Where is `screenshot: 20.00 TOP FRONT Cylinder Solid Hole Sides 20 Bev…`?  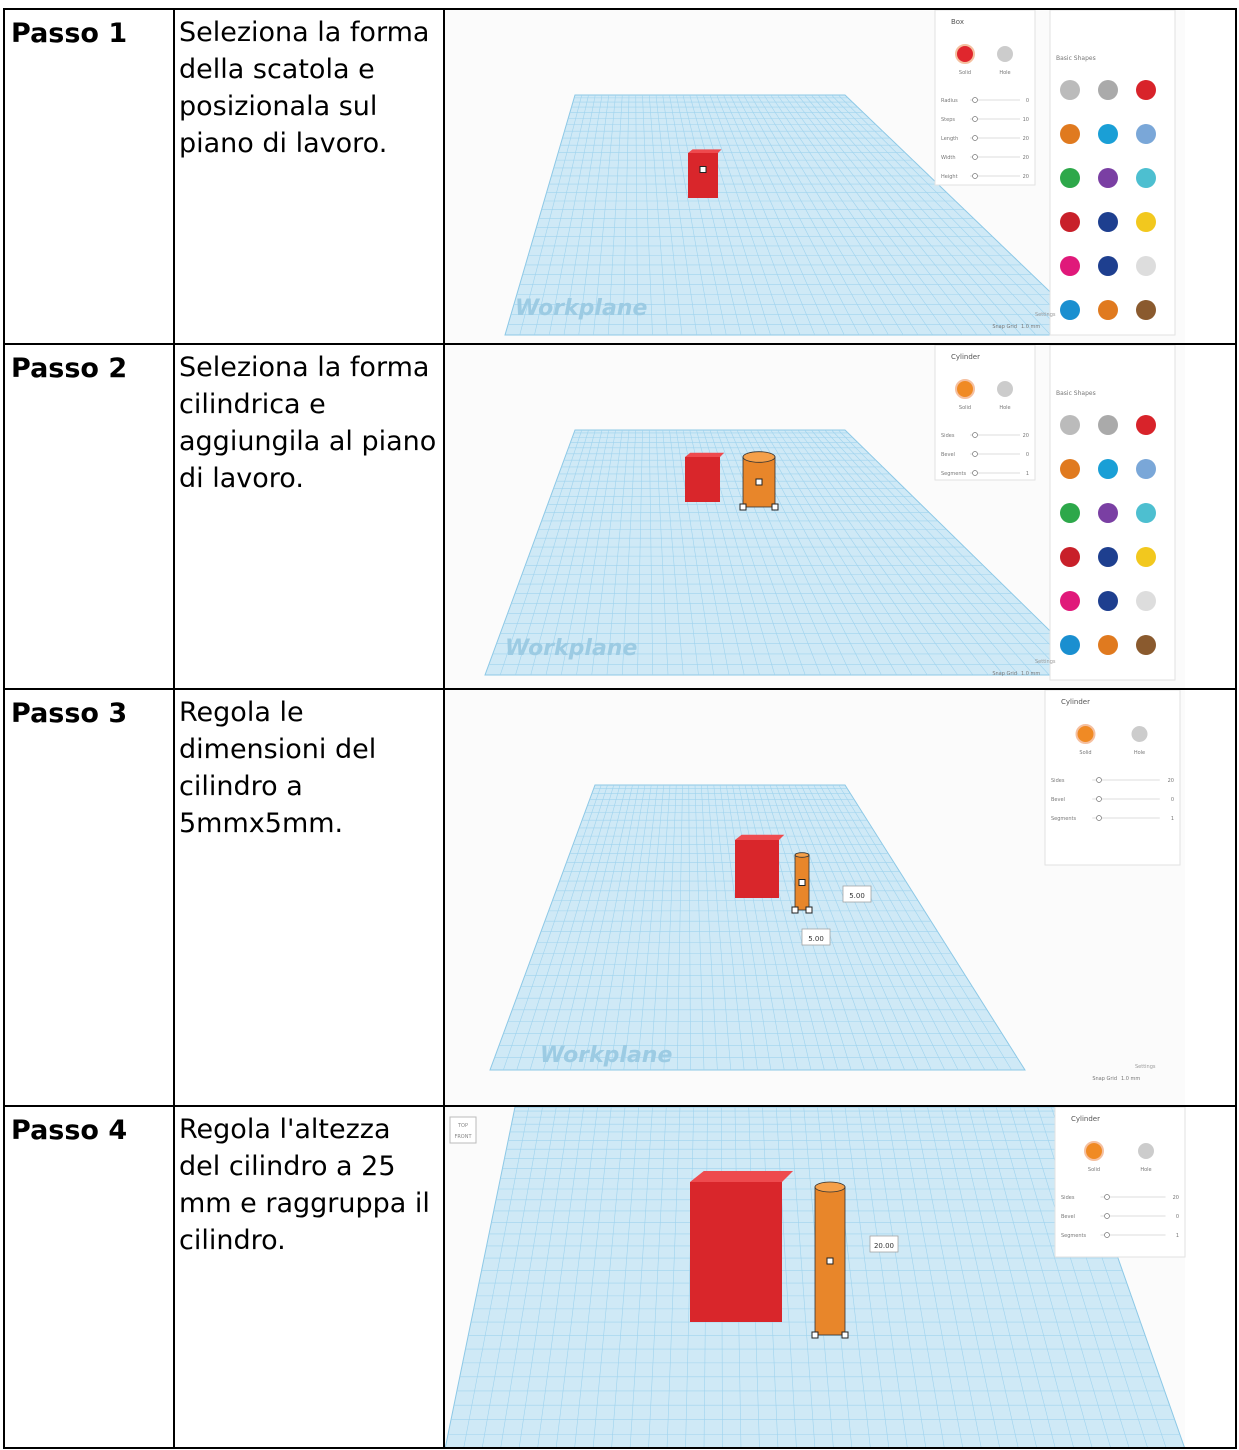 screenshot: 20.00 TOP FRONT Cylinder Solid Hole Sides 20 Bev… is located at coordinates (815, 1277).